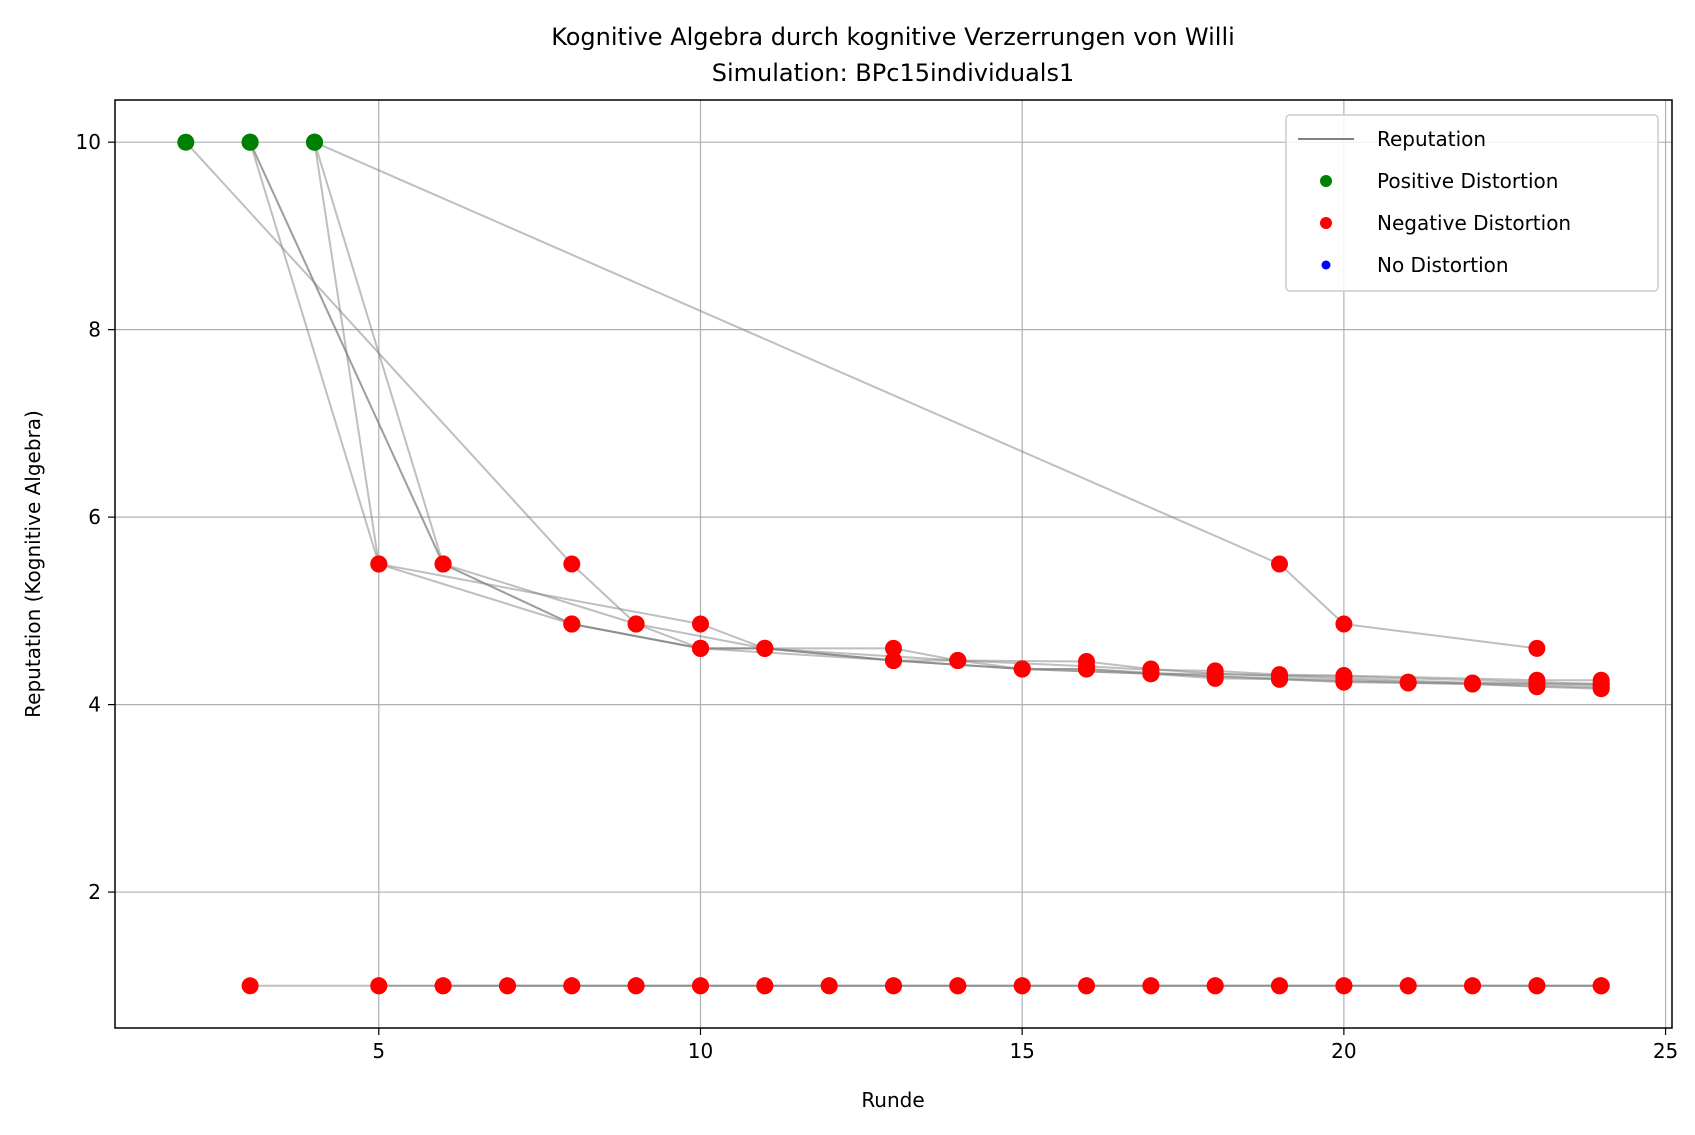 The height and width of the screenshot is (1135, 1695). Describe the element at coordinates (1021, 1051) in the screenshot. I see `x-tick-label: 15` at that location.